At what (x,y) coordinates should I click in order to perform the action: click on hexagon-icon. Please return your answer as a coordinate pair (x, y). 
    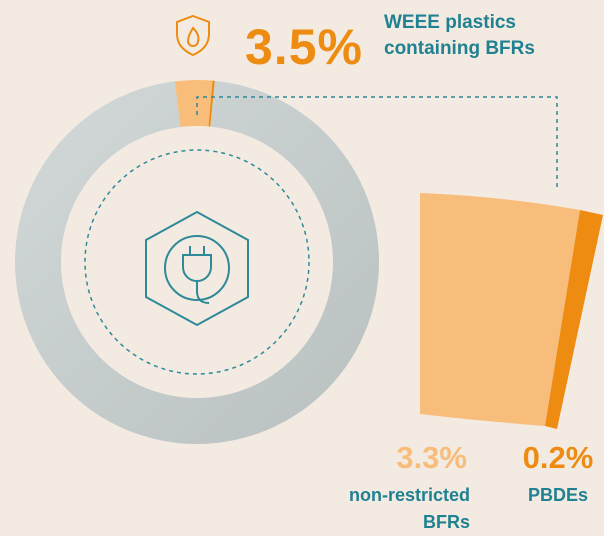
    Looking at the image, I should click on (197, 268).